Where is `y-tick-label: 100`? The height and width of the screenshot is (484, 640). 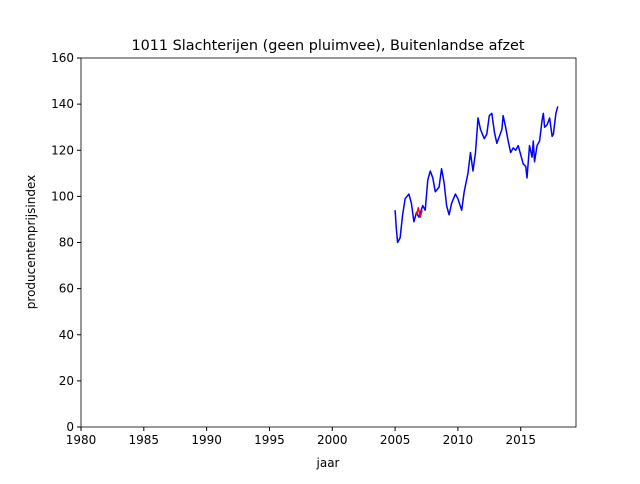
y-tick-label: 100 is located at coordinates (62, 196).